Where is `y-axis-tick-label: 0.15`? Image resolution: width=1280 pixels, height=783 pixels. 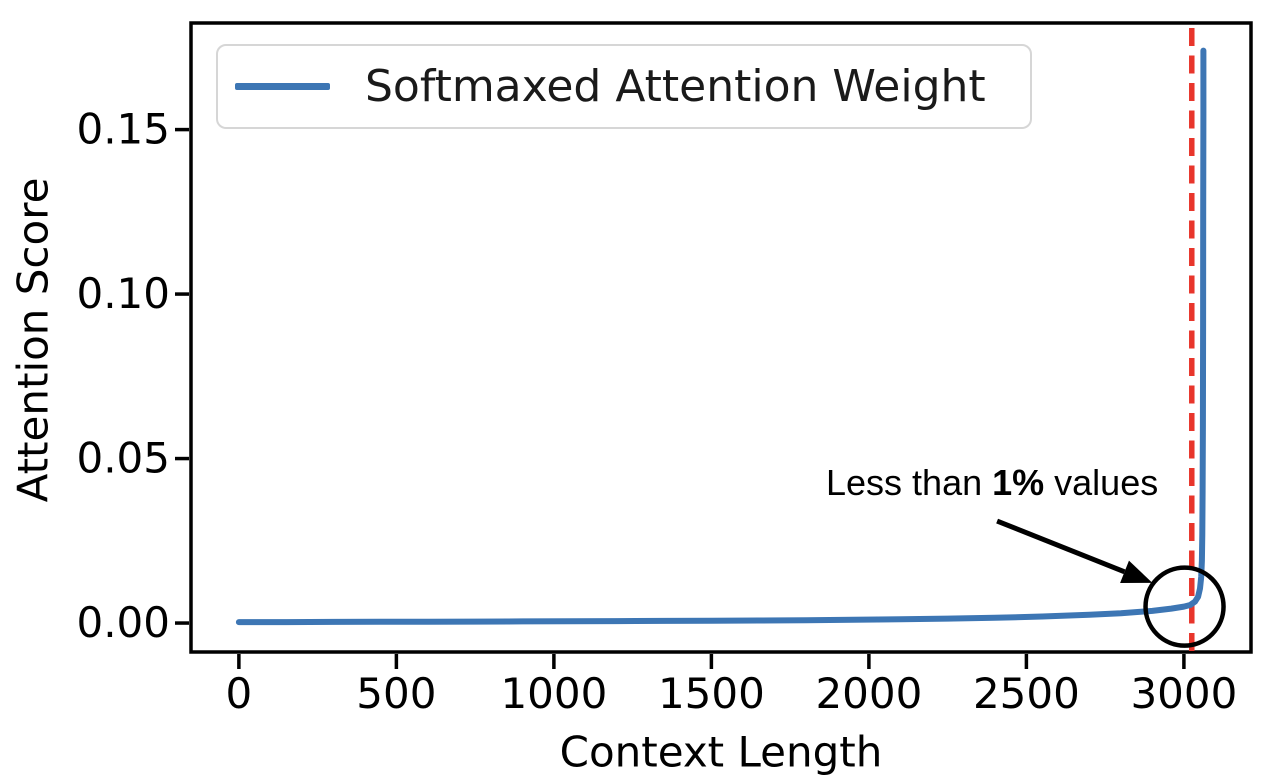 y-axis-tick-label: 0.15 is located at coordinates (123, 129).